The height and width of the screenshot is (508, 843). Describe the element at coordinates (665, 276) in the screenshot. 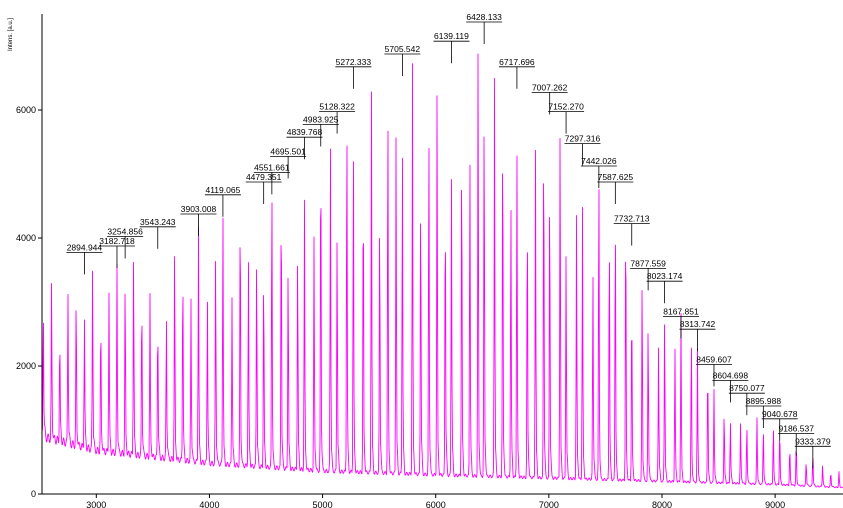

I see `peak-label: 8023.174` at that location.